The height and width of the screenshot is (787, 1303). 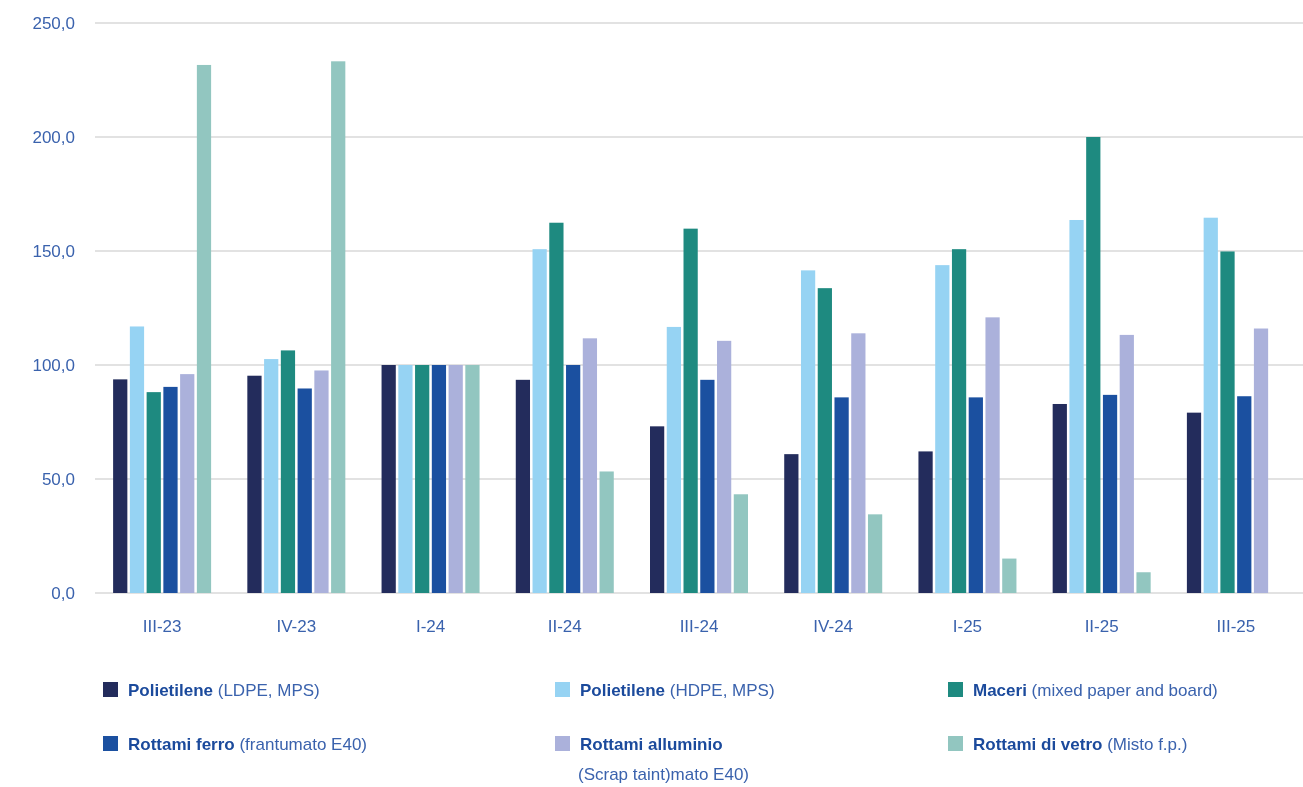 I want to click on legend-label: Rottami ferro (frantumato E40), so click(x=248, y=744).